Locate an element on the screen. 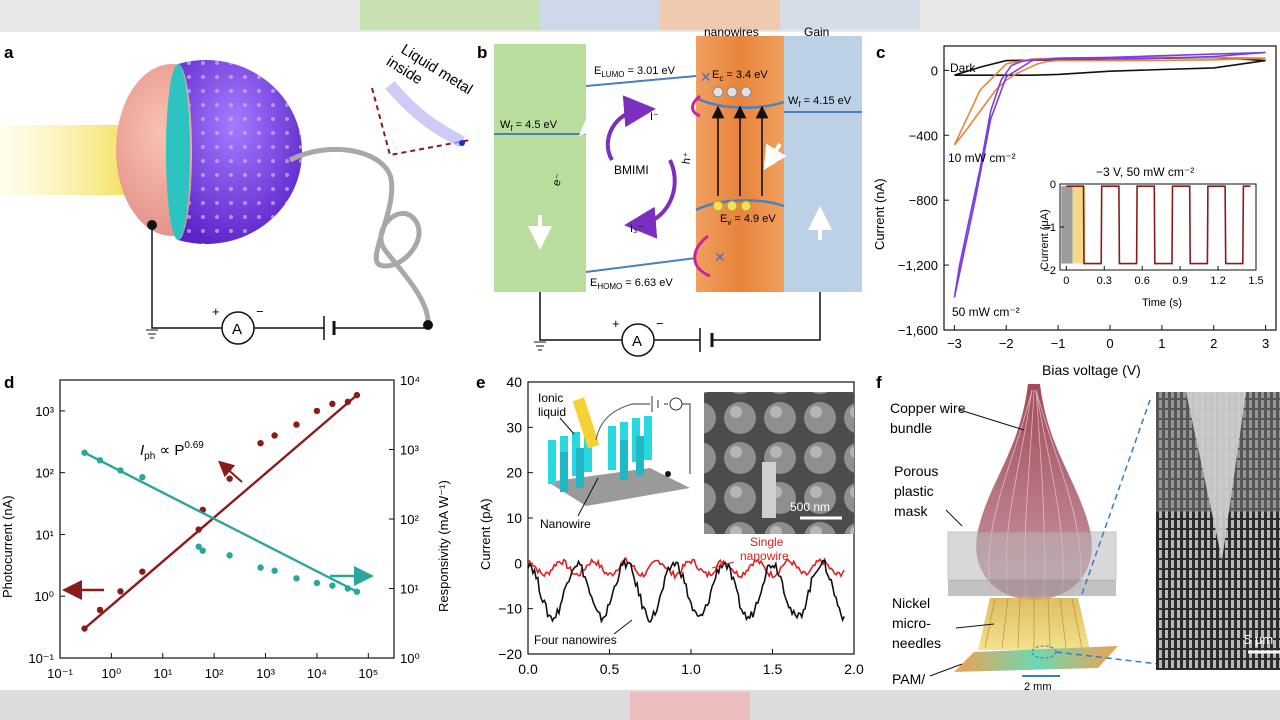  panel-c-xlabel: Bias voltage (V) is located at coordinates (1091, 370).